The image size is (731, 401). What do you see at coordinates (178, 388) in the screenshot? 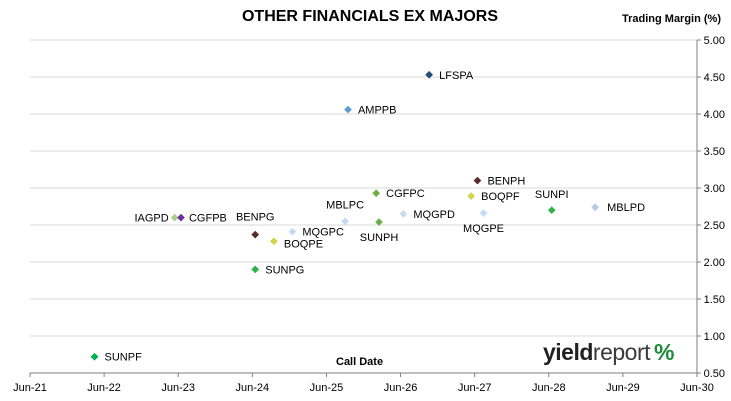
I see `x-tick-label: Jun-23` at bounding box center [178, 388].